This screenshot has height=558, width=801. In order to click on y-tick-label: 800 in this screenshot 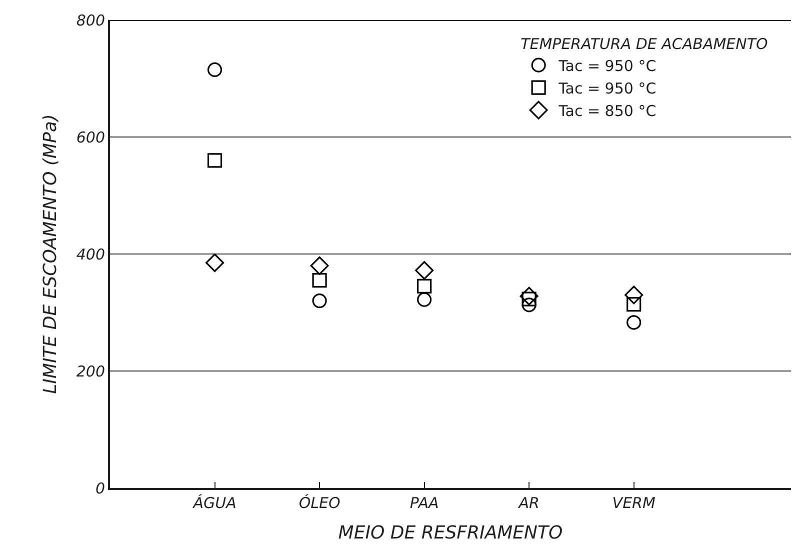, I will do `click(90, 20)`.